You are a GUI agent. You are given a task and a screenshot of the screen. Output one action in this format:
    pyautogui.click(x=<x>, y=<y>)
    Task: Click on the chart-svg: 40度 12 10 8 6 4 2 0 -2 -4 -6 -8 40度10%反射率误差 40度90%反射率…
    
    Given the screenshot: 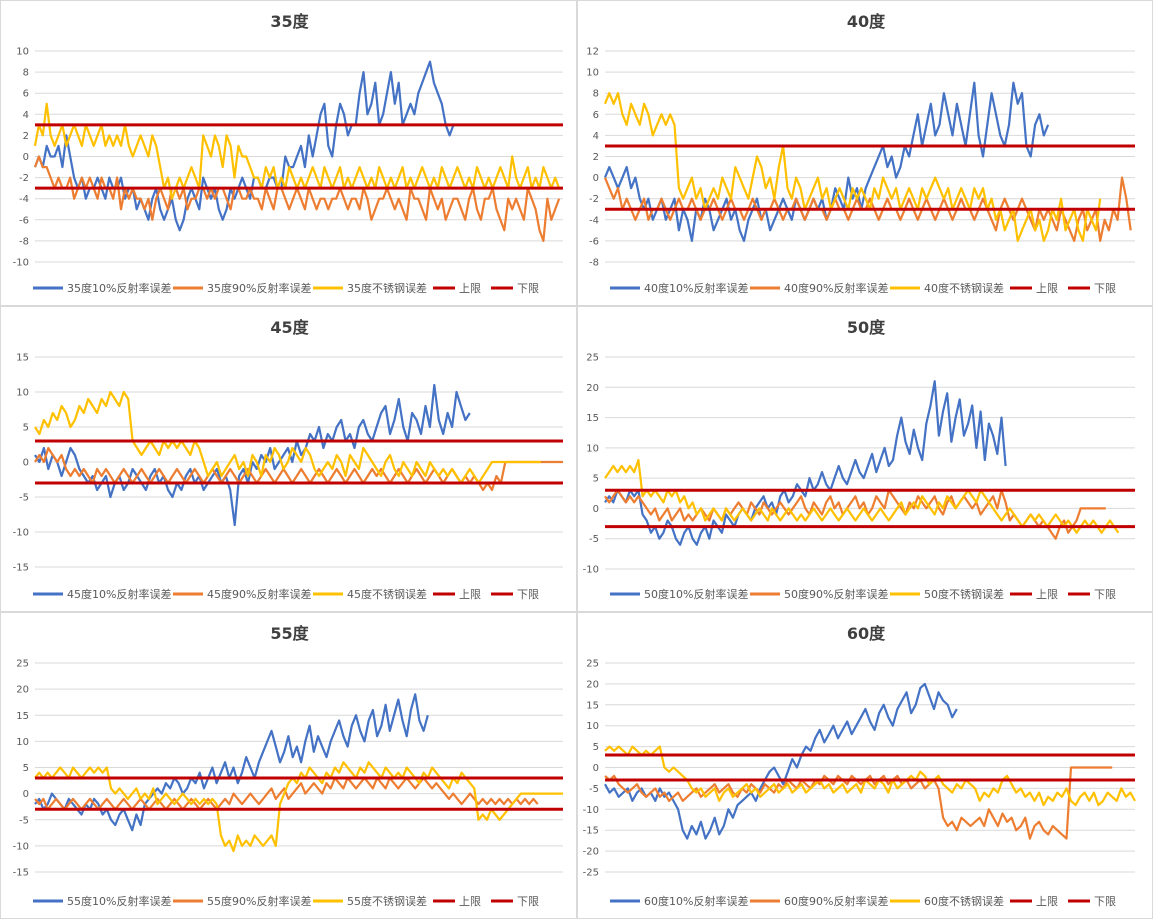 What is the action you would take?
    pyautogui.click(x=860, y=153)
    